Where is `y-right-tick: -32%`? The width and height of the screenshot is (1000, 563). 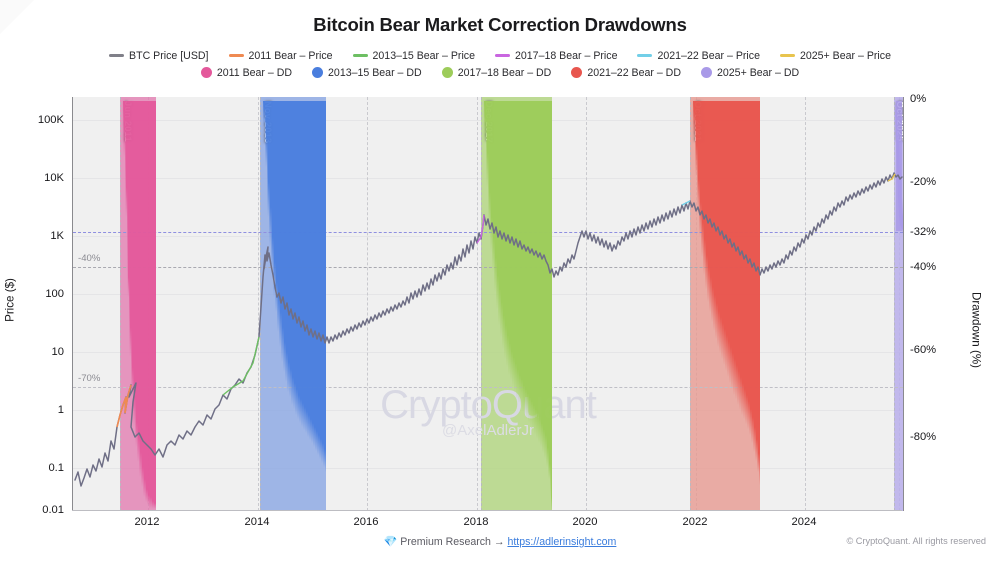 y-right-tick: -32% is located at coordinates (923, 232).